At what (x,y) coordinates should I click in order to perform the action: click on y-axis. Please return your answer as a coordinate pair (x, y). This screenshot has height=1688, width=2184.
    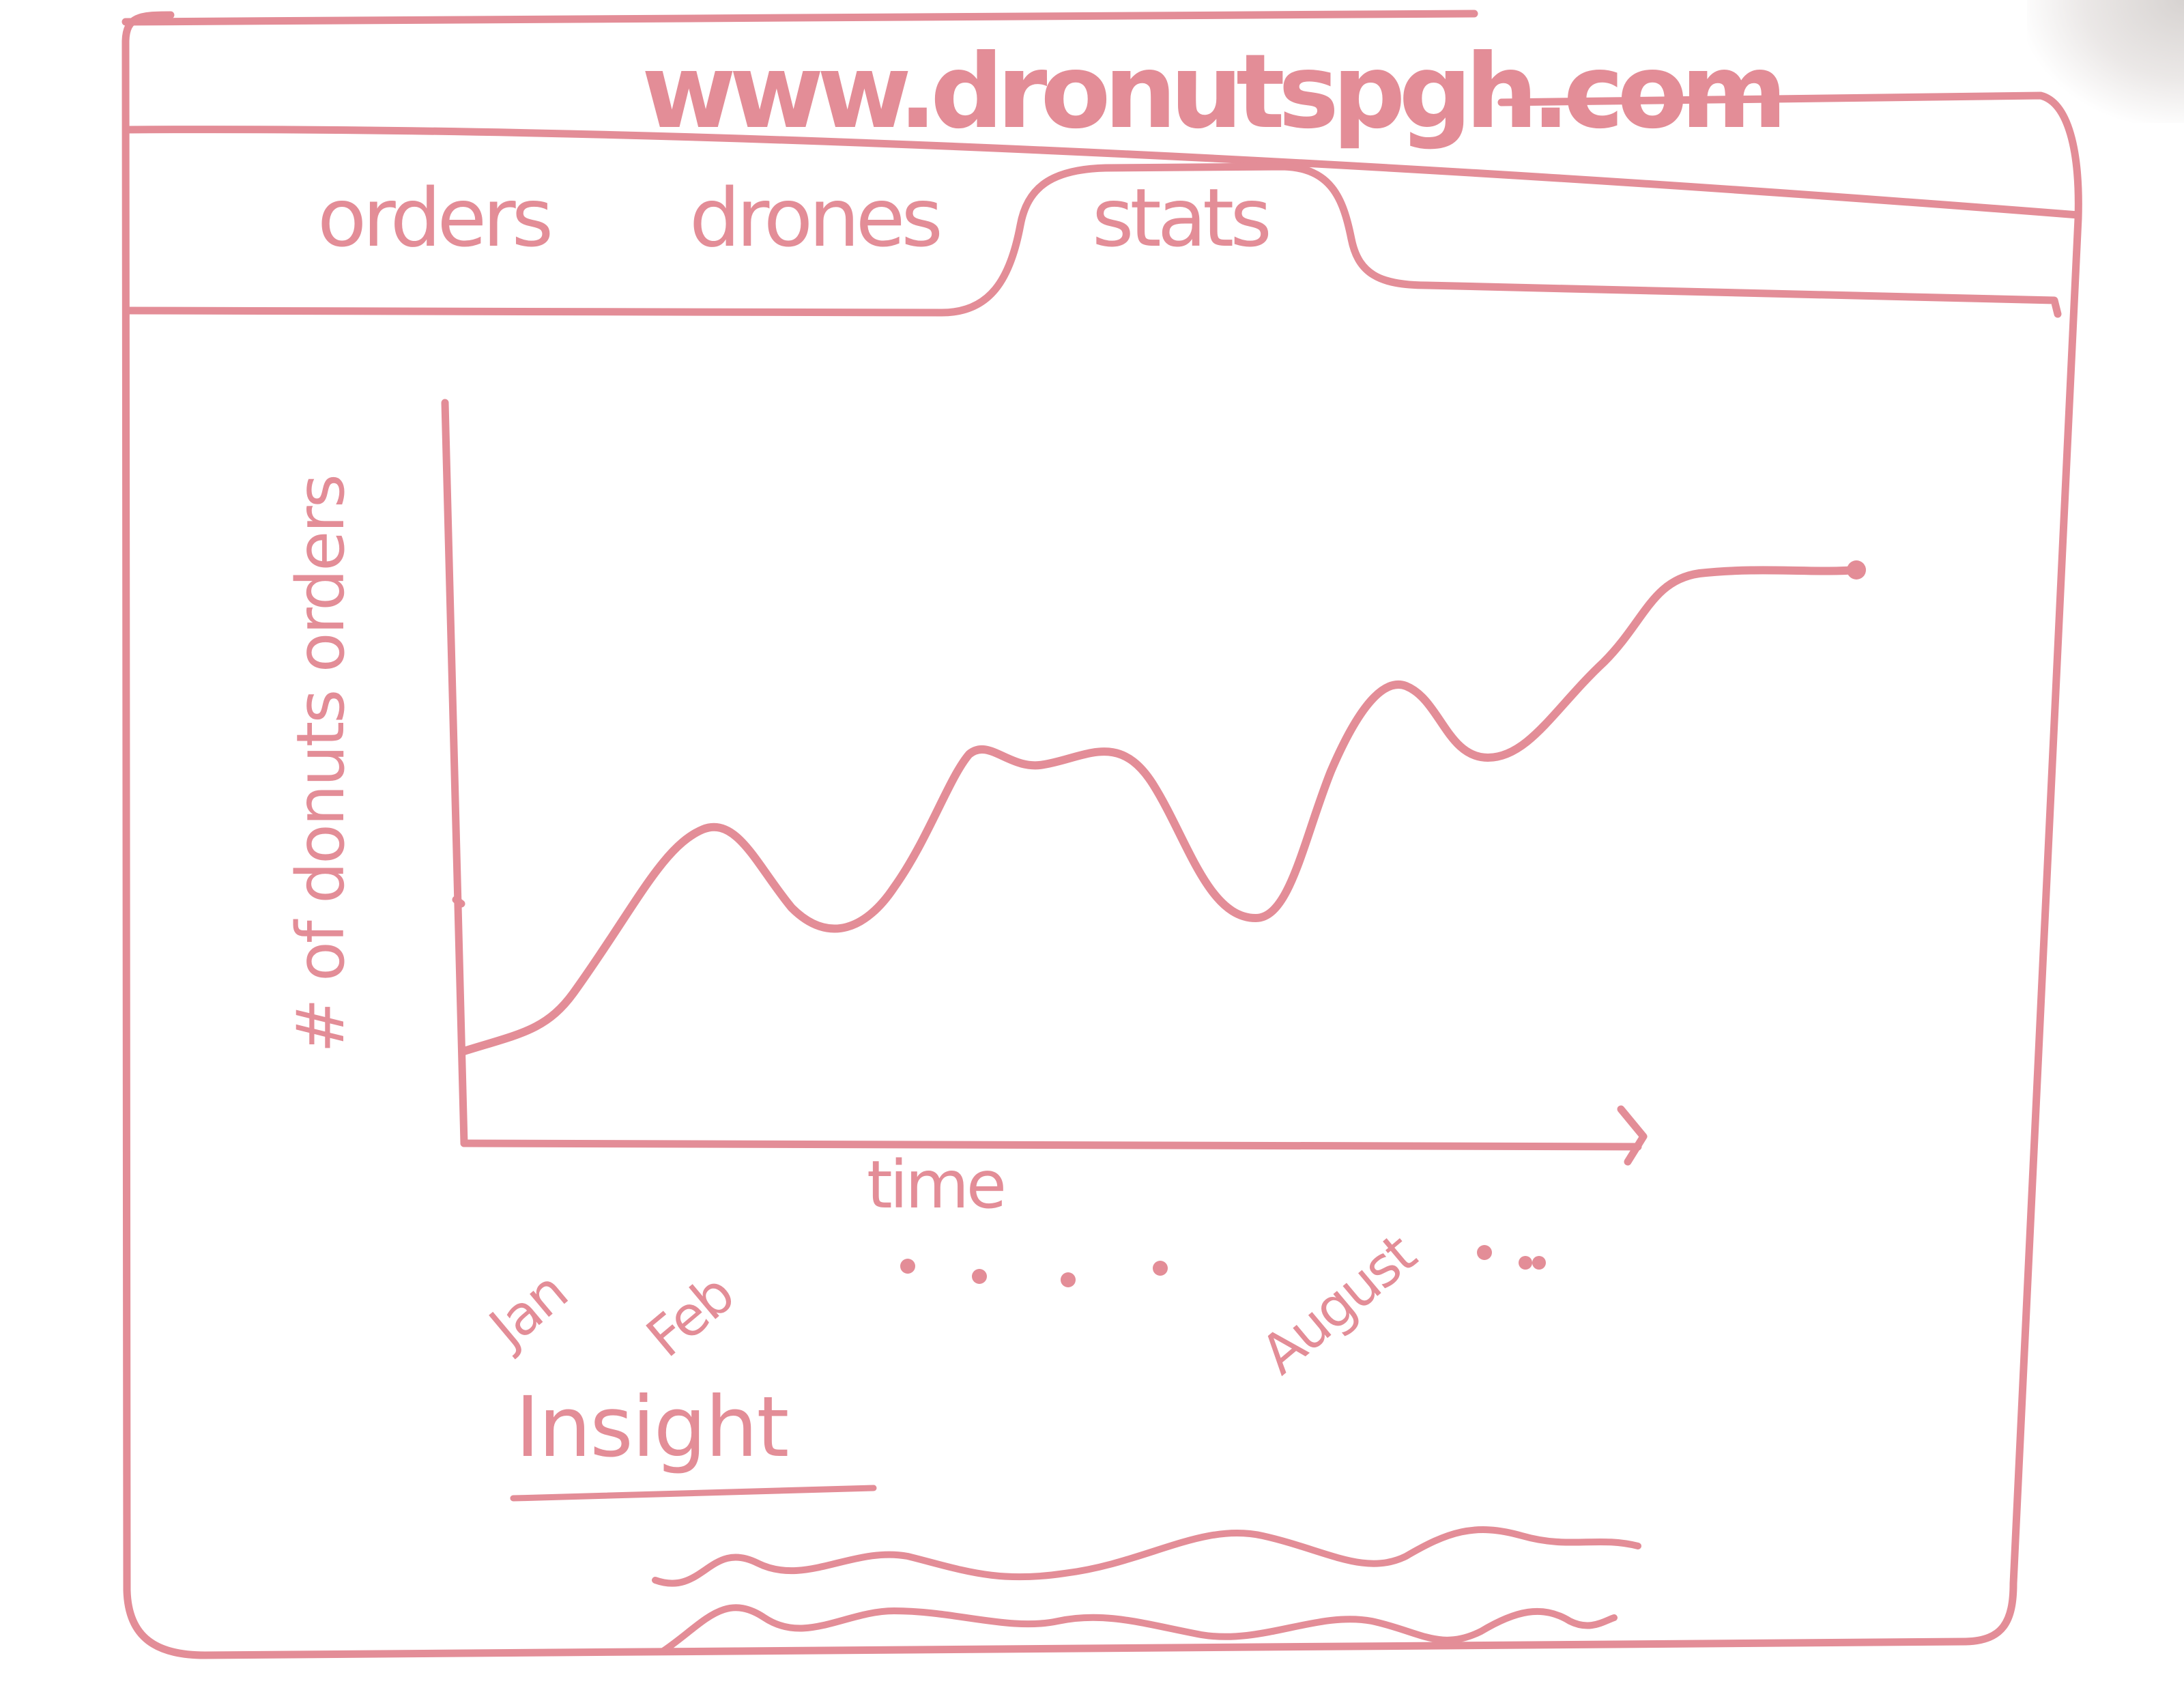
    Looking at the image, I should click on (454, 773).